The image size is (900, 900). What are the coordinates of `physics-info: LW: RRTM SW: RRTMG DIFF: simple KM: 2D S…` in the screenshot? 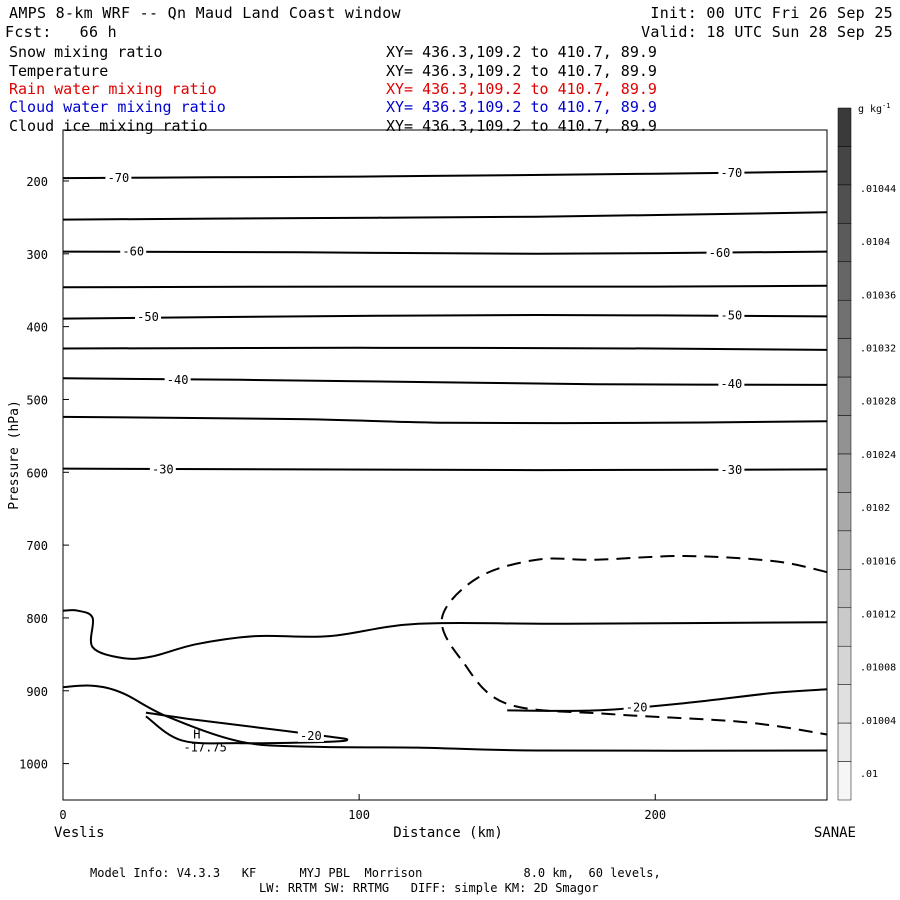 It's located at (429, 888).